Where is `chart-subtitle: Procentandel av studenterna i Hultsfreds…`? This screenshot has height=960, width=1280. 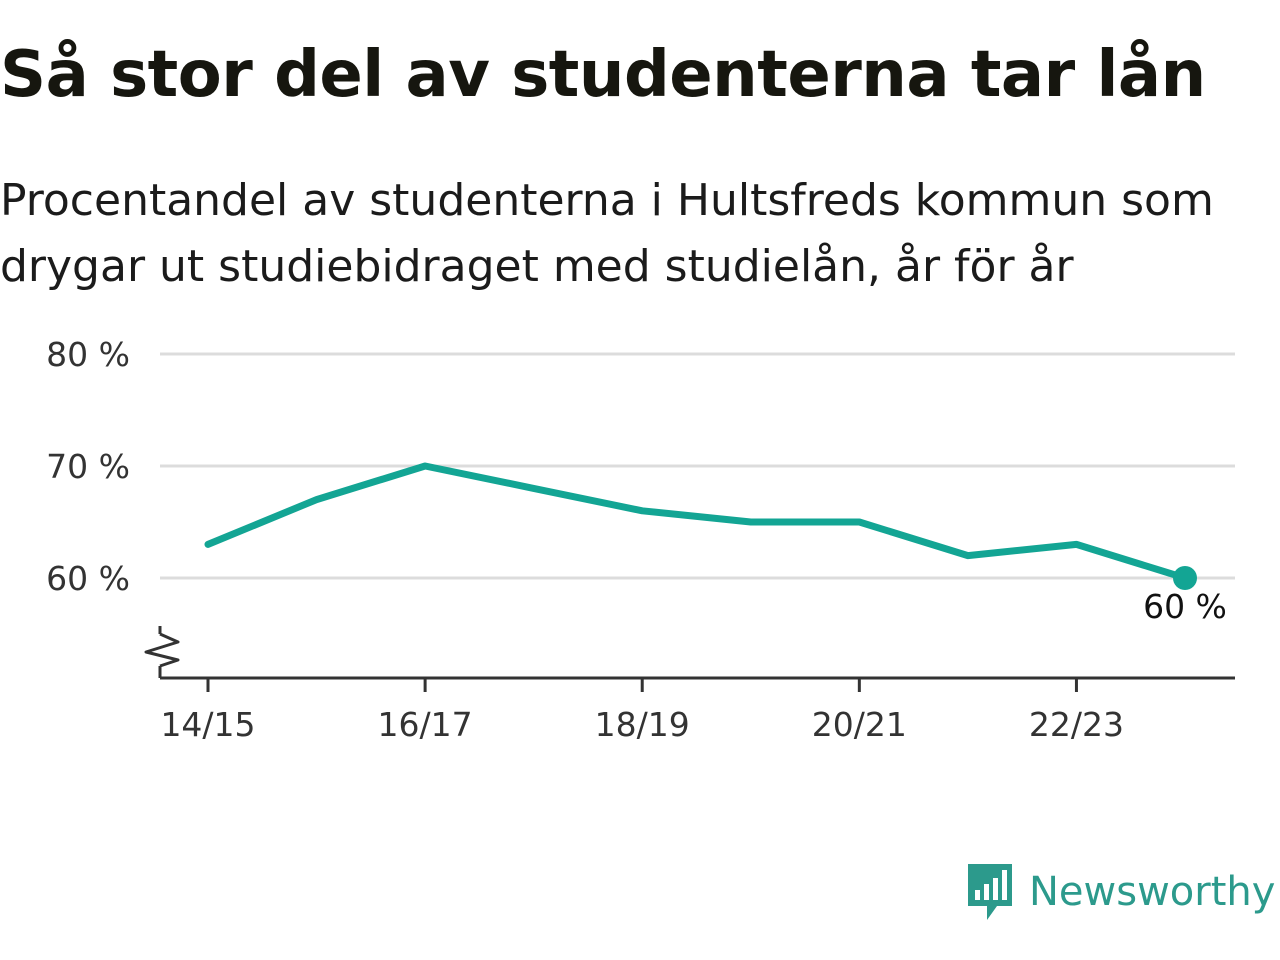 chart-subtitle: Procentandel av studenterna i Hultsfreds… is located at coordinates (607, 233).